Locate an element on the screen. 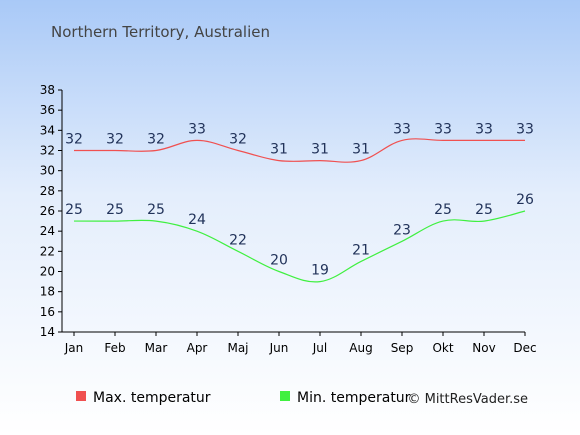  y-tick-label: 36 is located at coordinates (47, 110).